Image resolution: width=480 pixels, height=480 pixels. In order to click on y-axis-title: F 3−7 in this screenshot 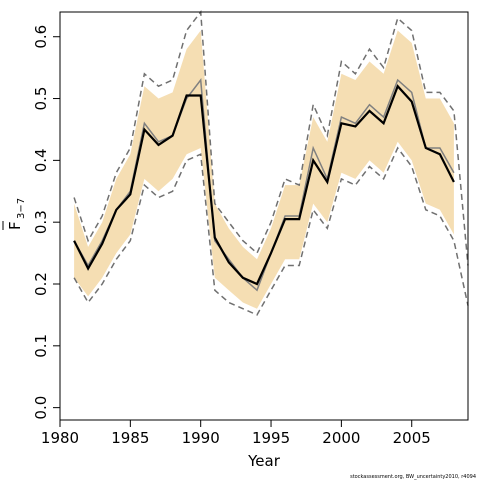, I will do `click(14, 214)`.